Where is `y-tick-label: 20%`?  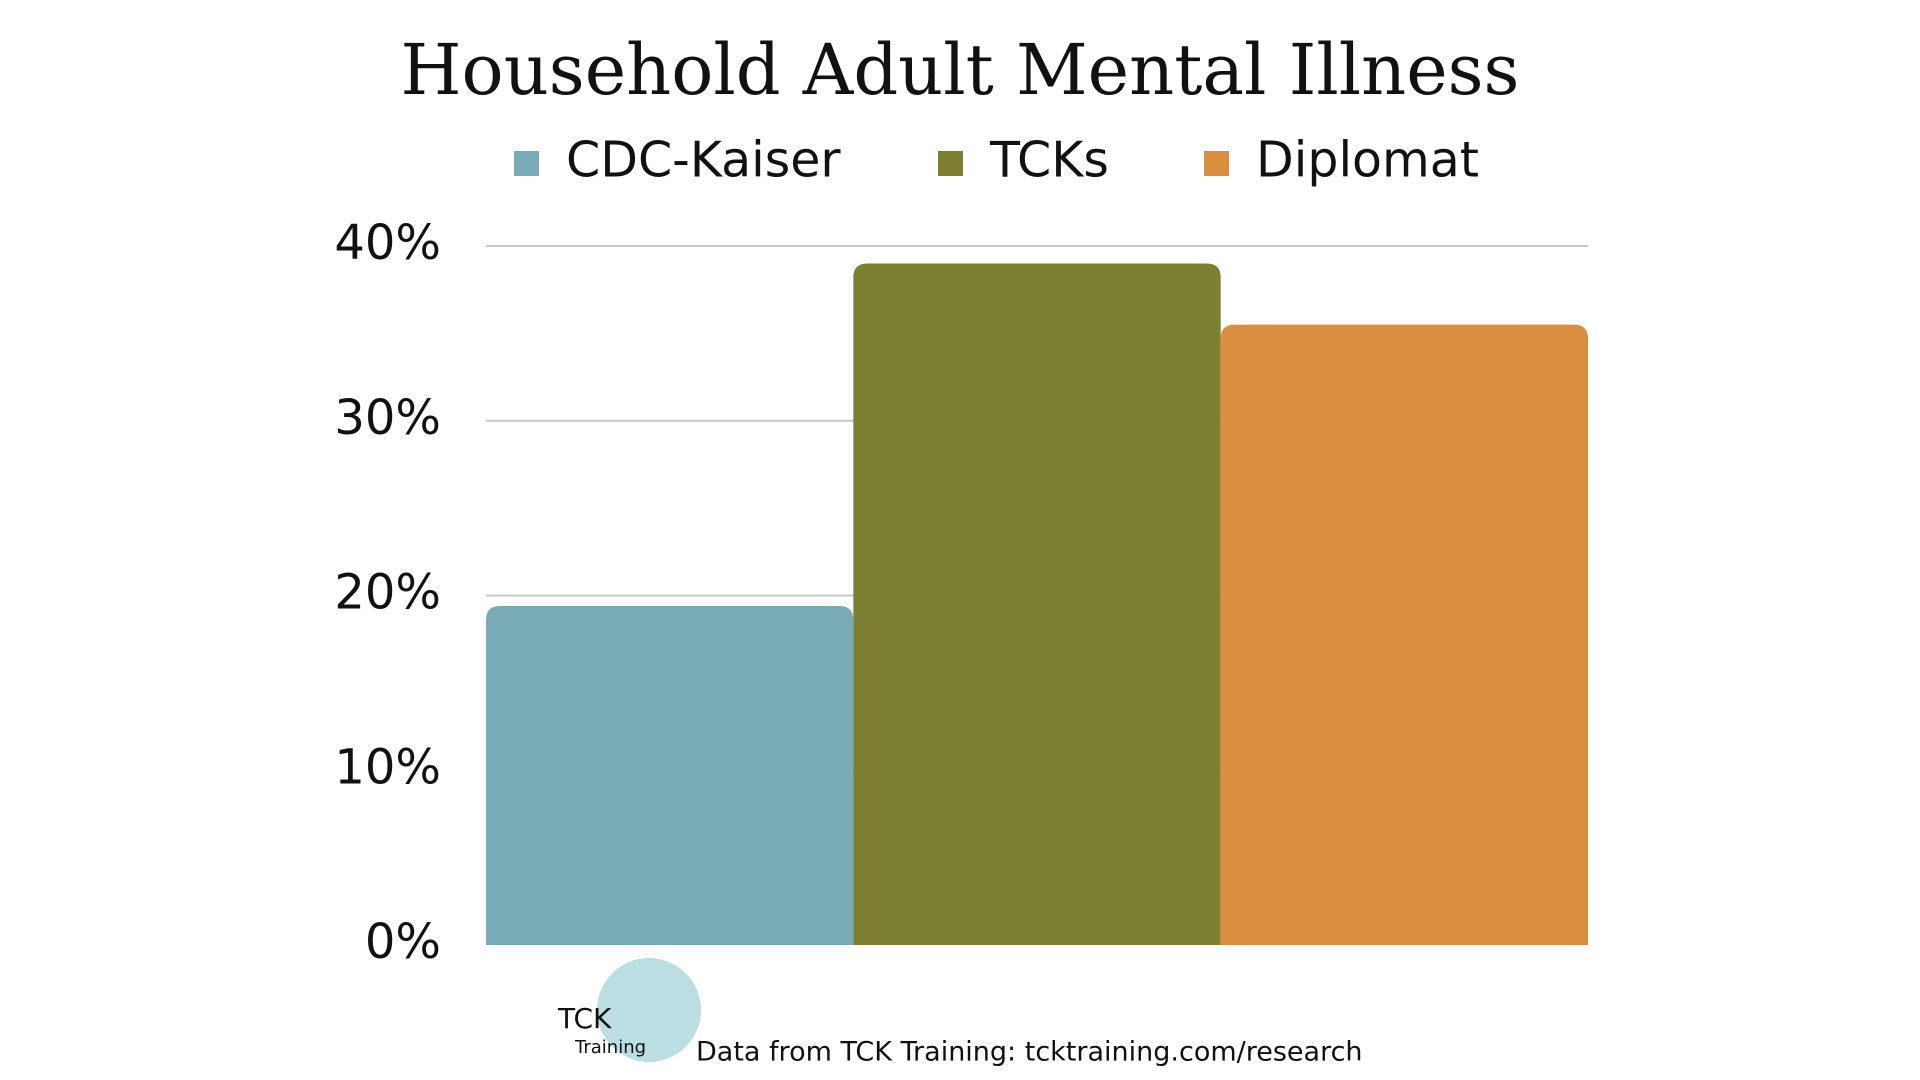 y-tick-label: 20% is located at coordinates (387, 593).